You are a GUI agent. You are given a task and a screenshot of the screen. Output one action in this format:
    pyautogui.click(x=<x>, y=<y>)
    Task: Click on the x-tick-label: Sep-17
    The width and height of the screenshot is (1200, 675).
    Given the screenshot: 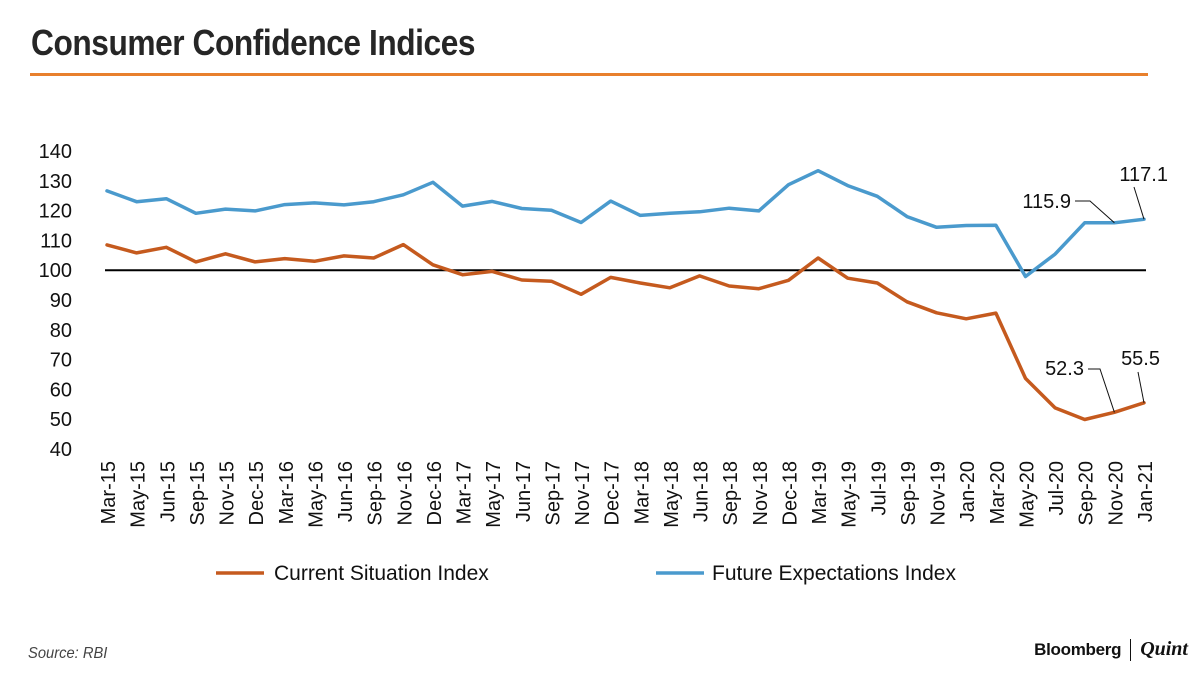 What is the action you would take?
    pyautogui.click(x=553, y=493)
    